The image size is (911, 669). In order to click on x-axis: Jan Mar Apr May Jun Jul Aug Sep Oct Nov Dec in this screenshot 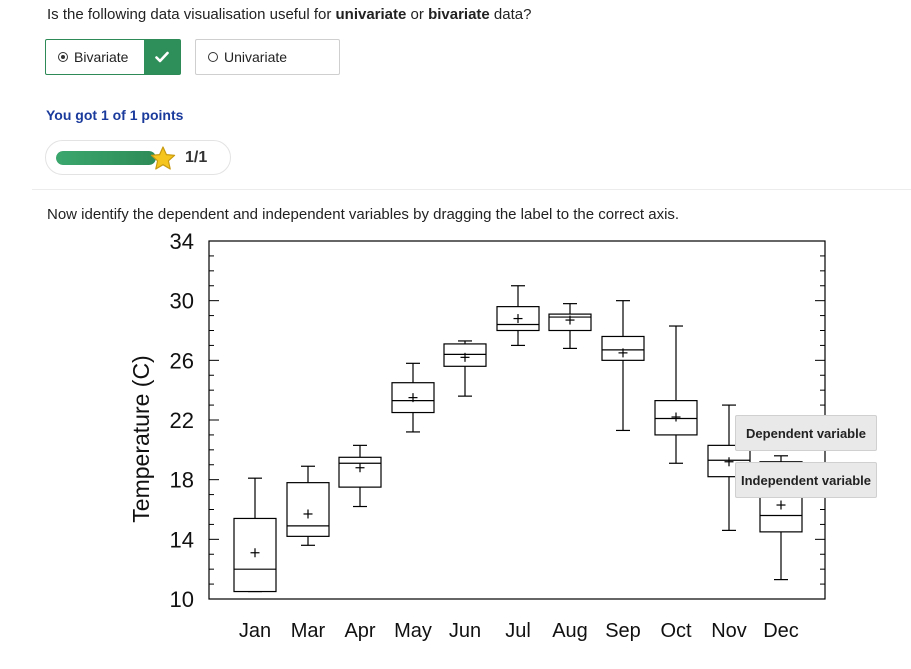, I will do `click(519, 631)`.